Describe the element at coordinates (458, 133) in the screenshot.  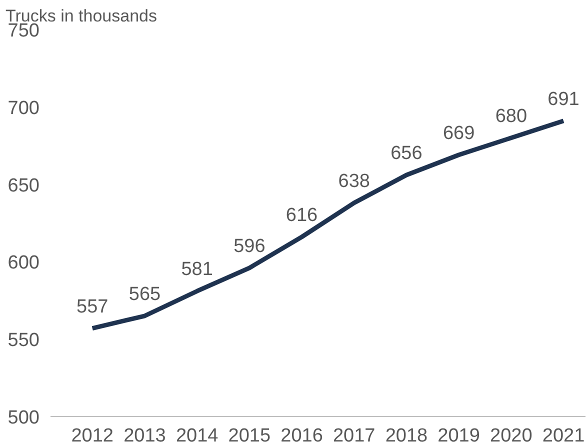
I see `data-label: 669` at that location.